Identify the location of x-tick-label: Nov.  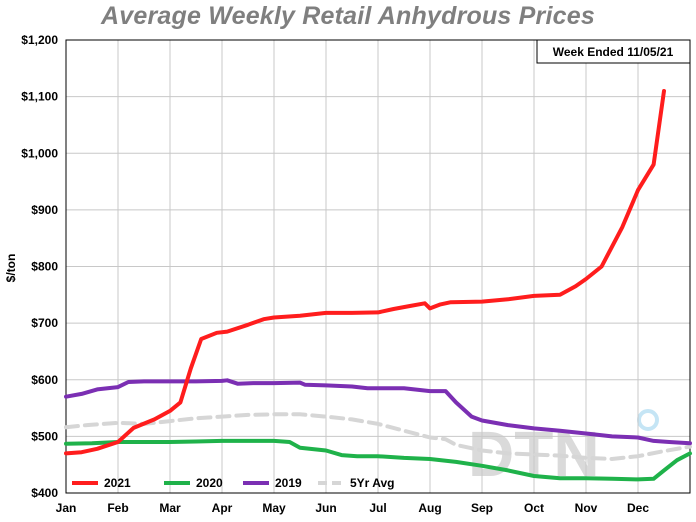
(586, 508).